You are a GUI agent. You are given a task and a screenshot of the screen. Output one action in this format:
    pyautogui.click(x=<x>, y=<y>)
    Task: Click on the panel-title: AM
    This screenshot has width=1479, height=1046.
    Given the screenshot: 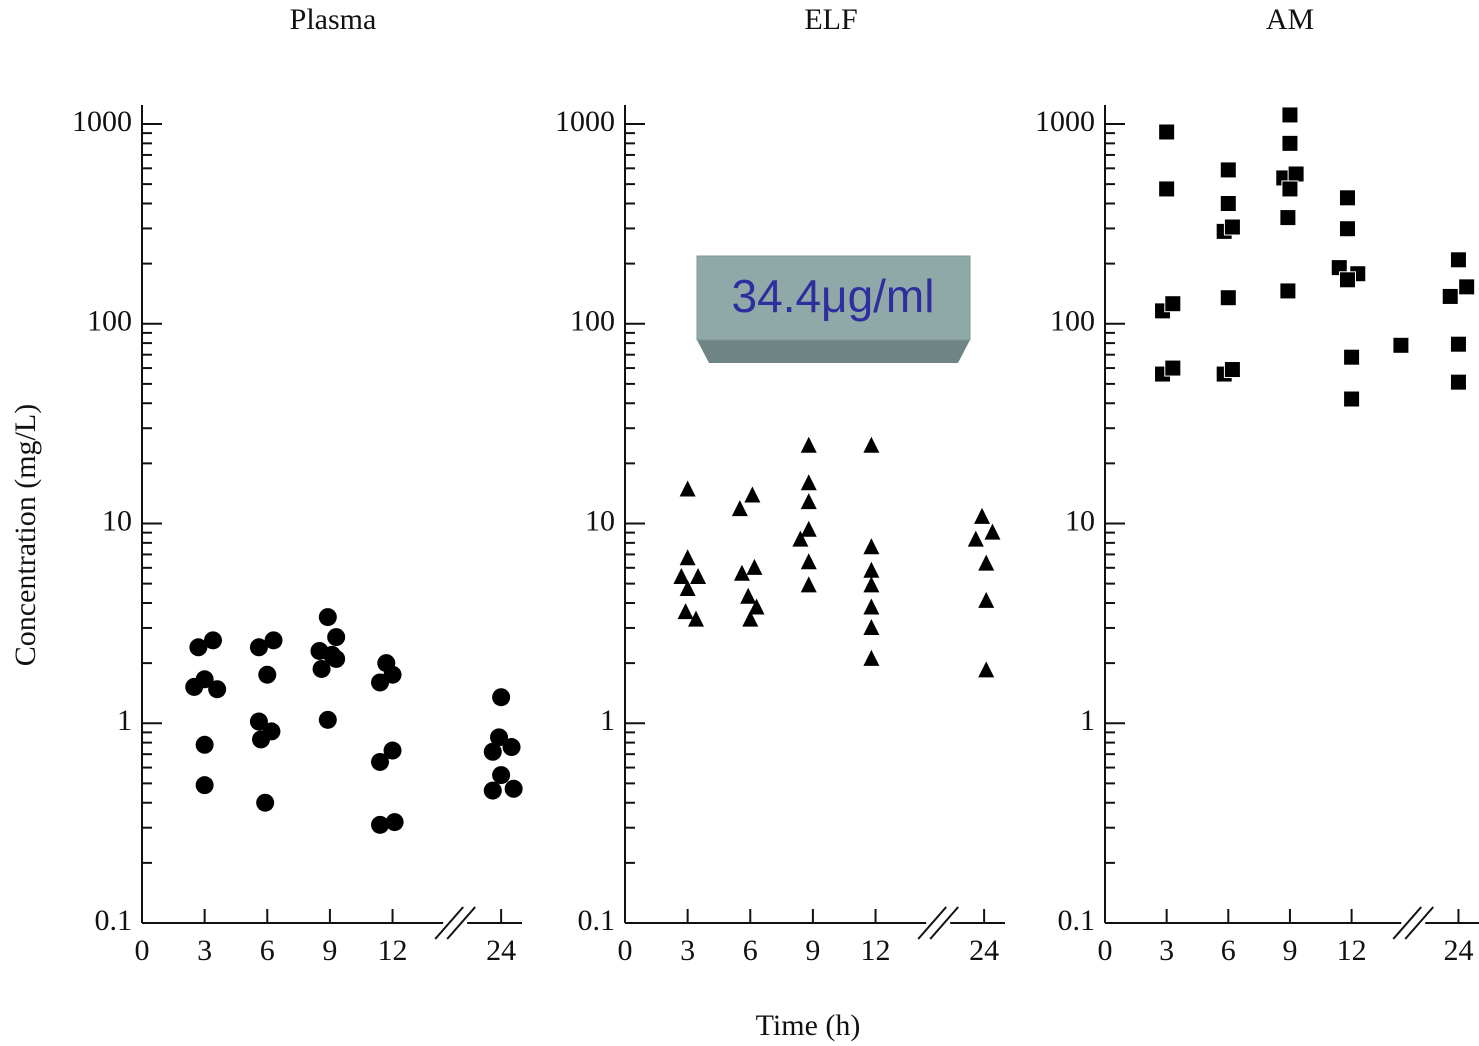 What is the action you would take?
    pyautogui.click(x=1290, y=19)
    